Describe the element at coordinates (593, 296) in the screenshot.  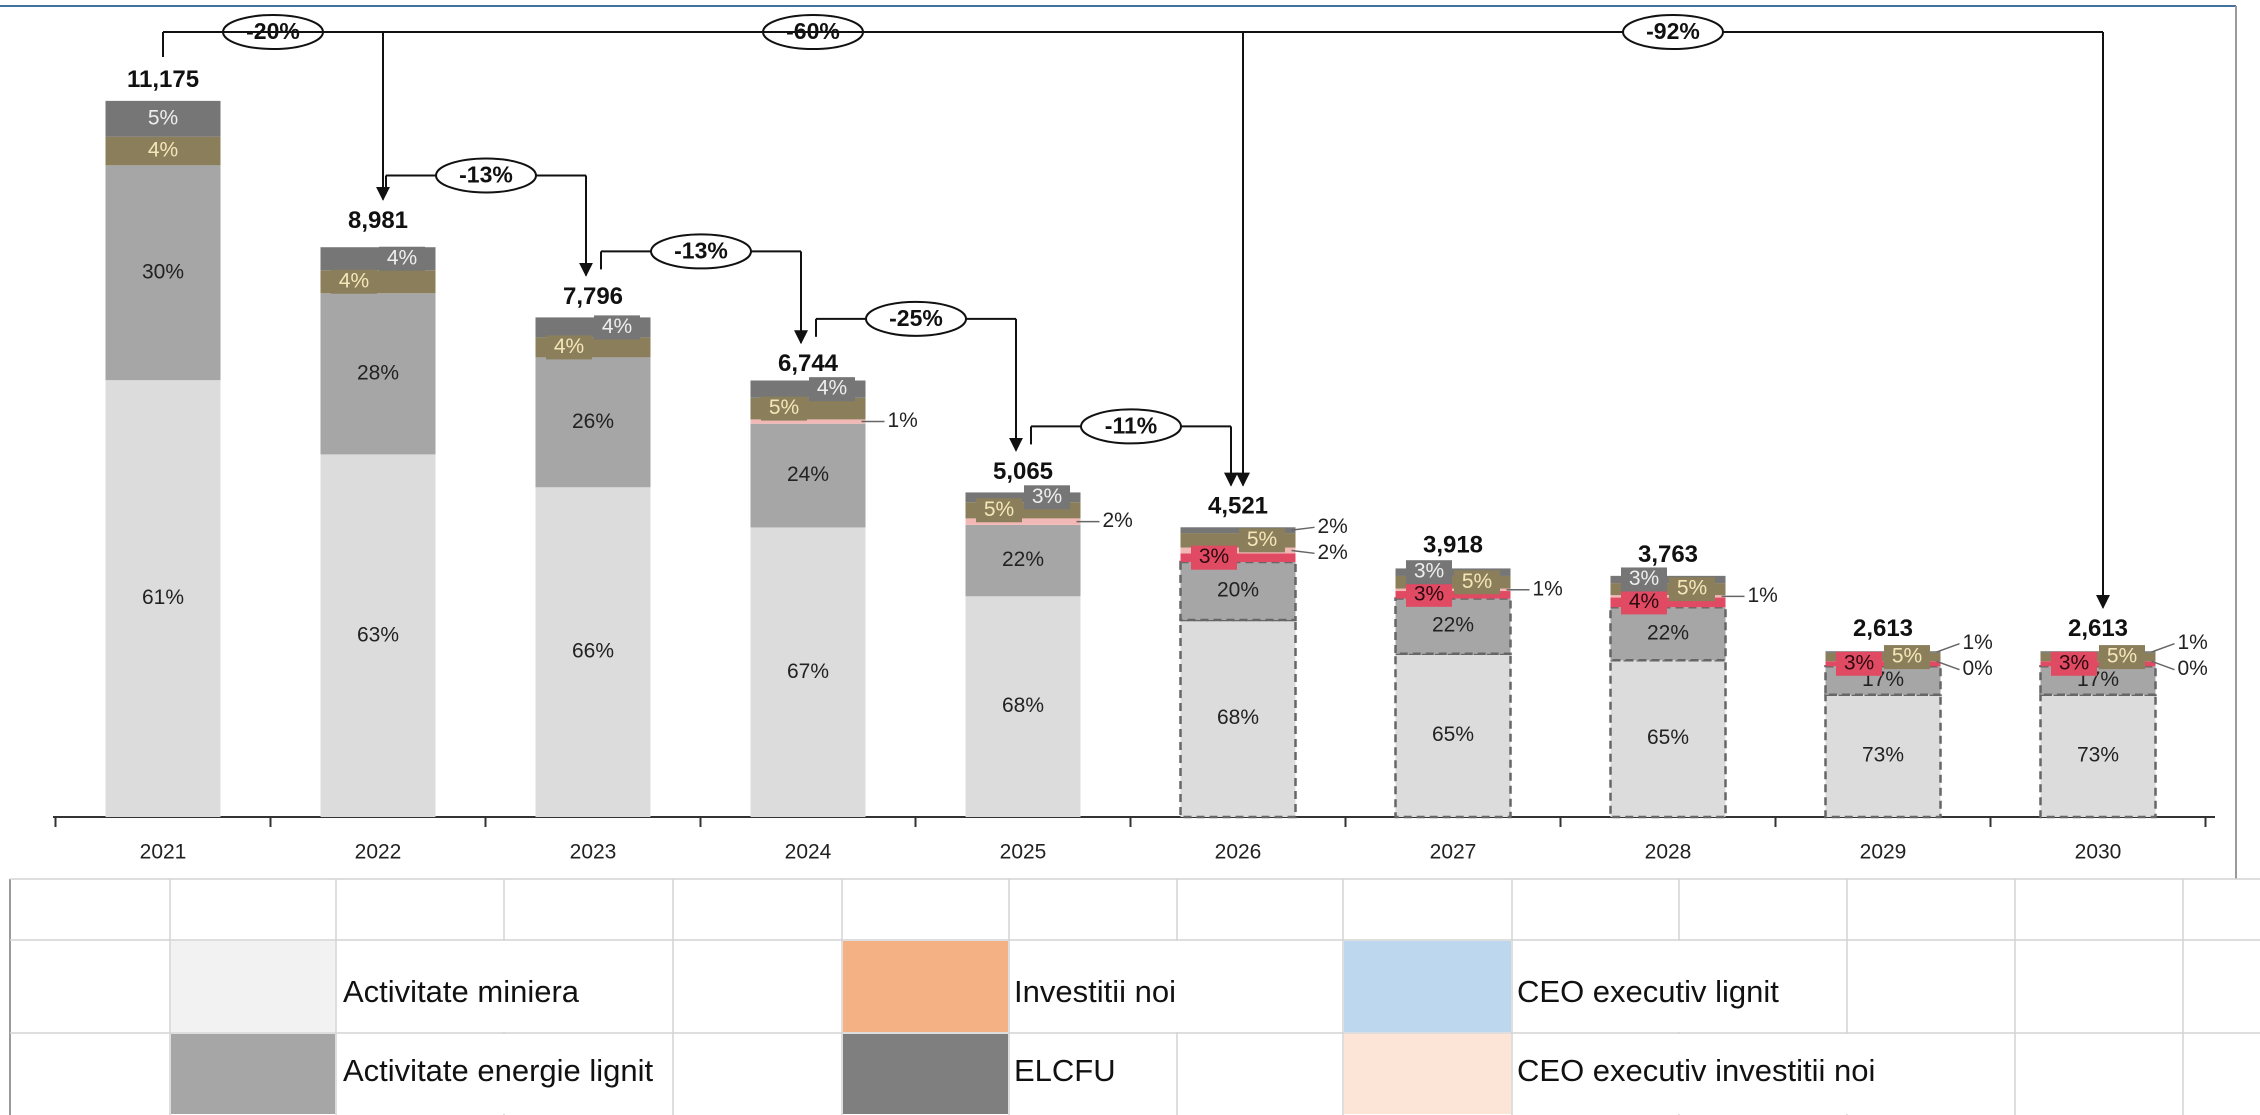
I see `total-label: 7,796` at that location.